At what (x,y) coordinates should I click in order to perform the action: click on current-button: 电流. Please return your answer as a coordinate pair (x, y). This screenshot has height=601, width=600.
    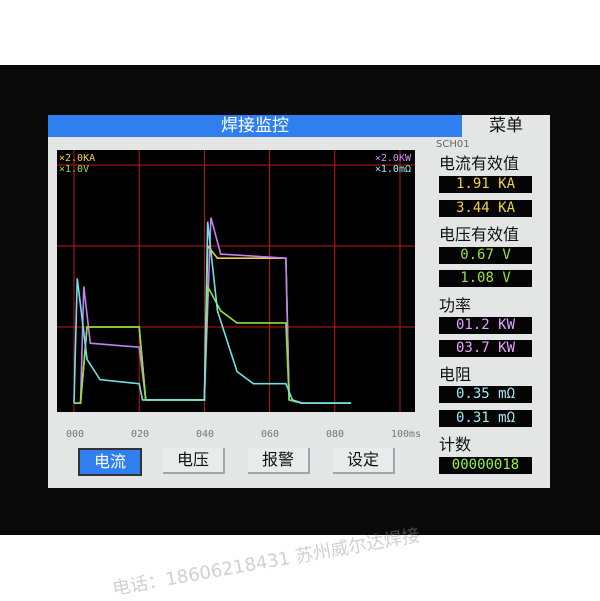
    Looking at the image, I should click on (110, 462).